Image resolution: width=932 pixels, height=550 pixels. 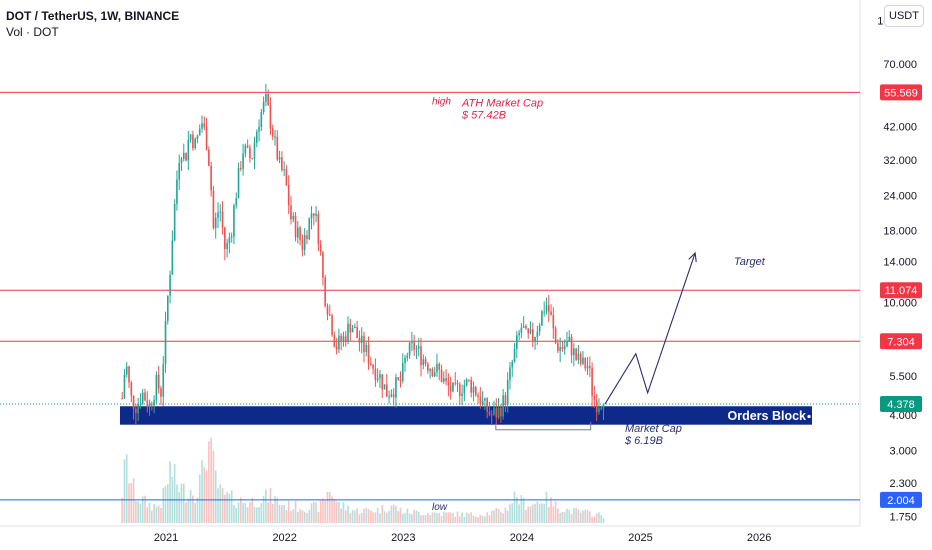 What do you see at coordinates (32, 32) in the screenshot?
I see `volume-legend: Vol · DOT` at bounding box center [32, 32].